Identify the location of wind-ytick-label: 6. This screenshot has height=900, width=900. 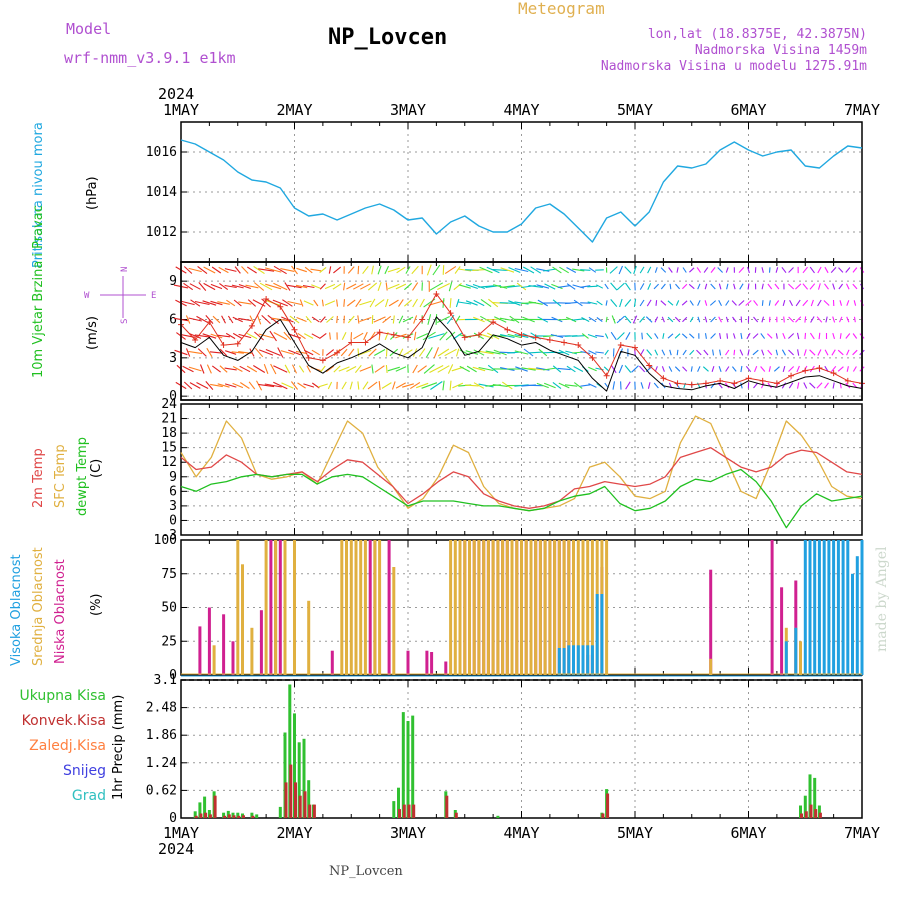
(173, 320).